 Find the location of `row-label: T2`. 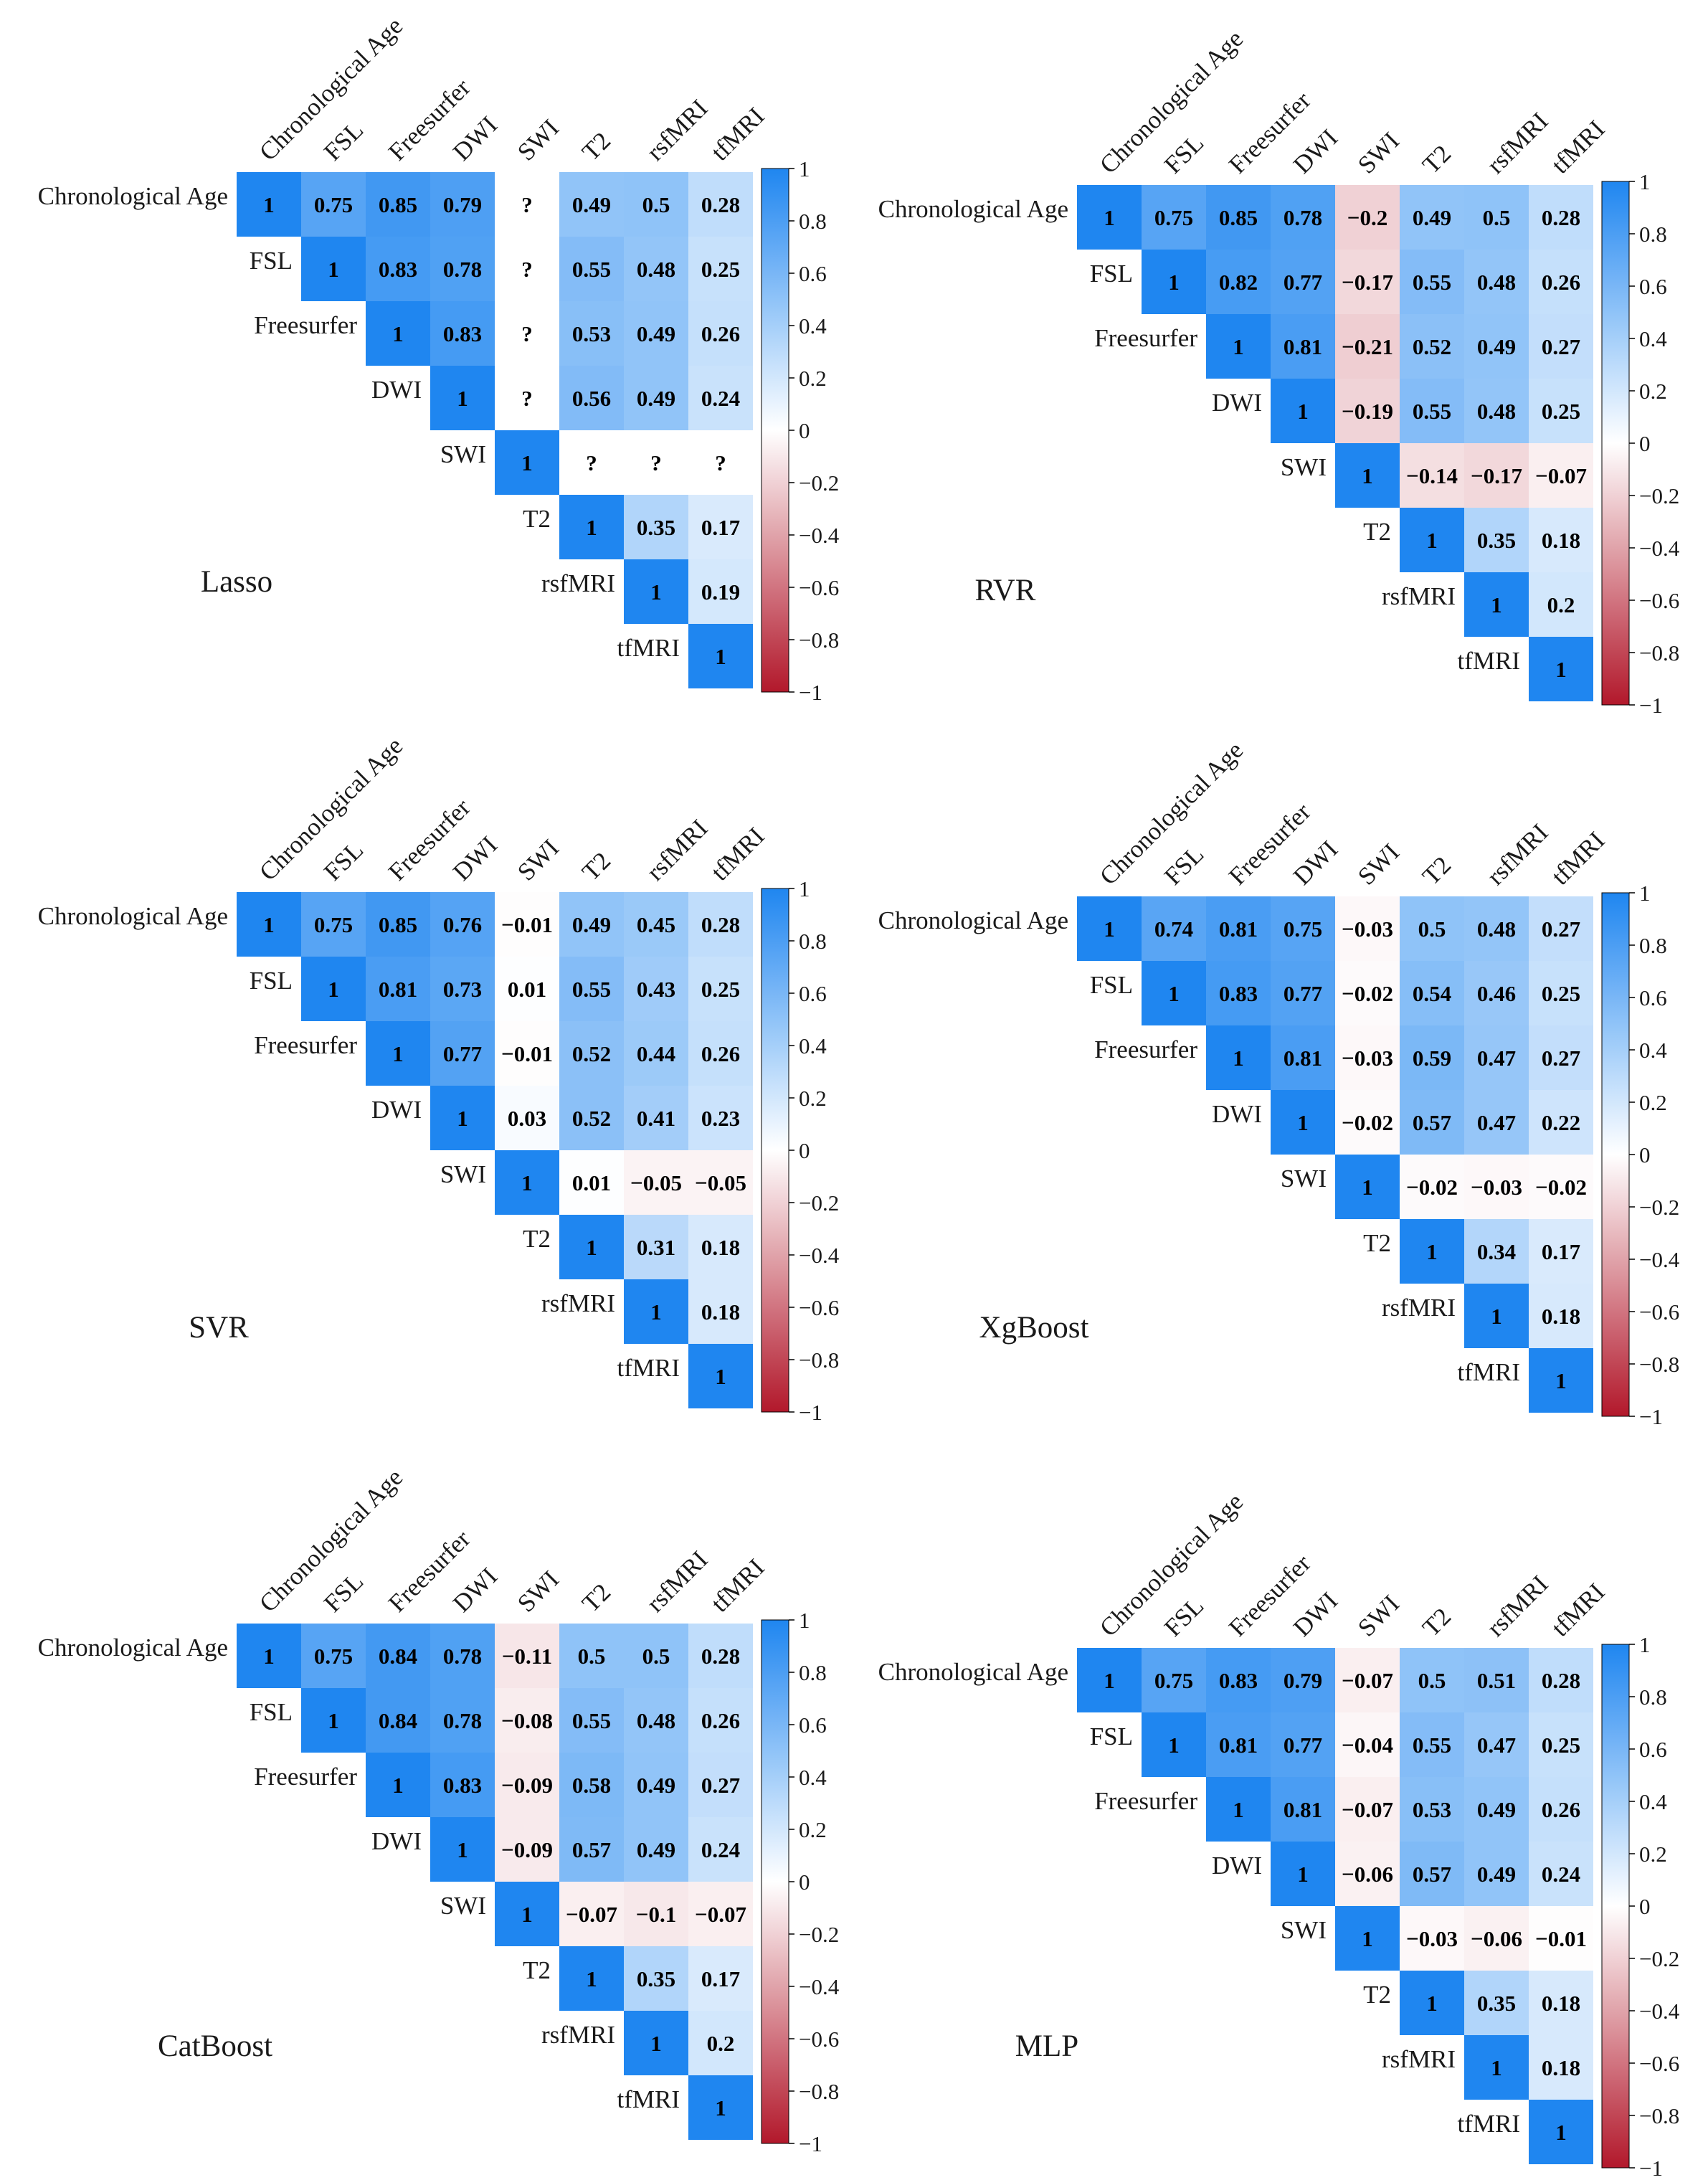

row-label: T2 is located at coordinates (1377, 1995).